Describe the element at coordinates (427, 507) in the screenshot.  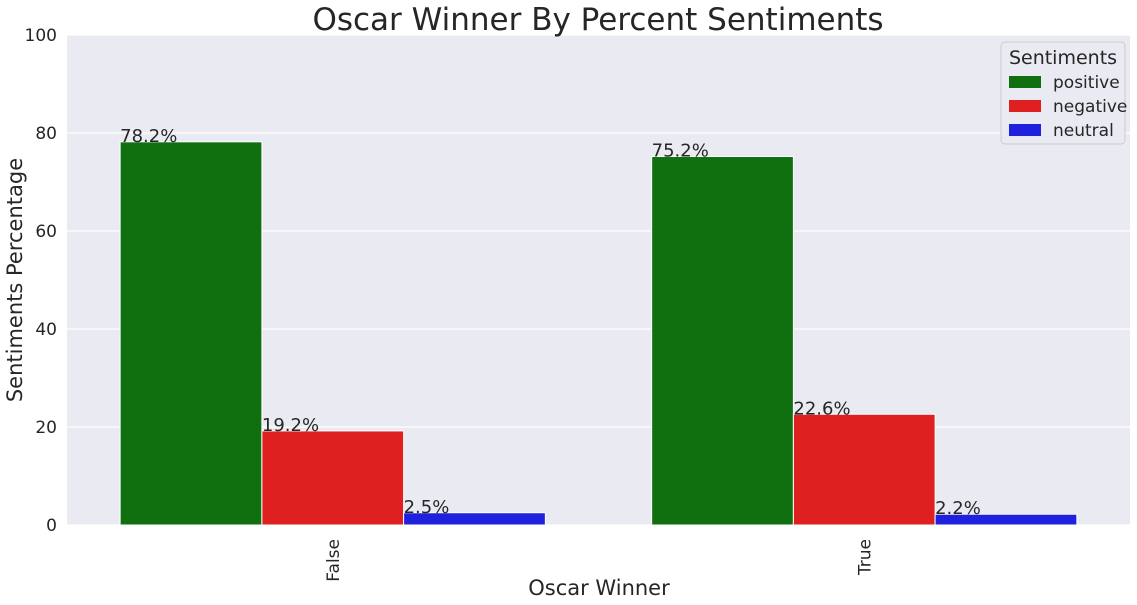
I see `bar-value-label: 2.5%` at that location.